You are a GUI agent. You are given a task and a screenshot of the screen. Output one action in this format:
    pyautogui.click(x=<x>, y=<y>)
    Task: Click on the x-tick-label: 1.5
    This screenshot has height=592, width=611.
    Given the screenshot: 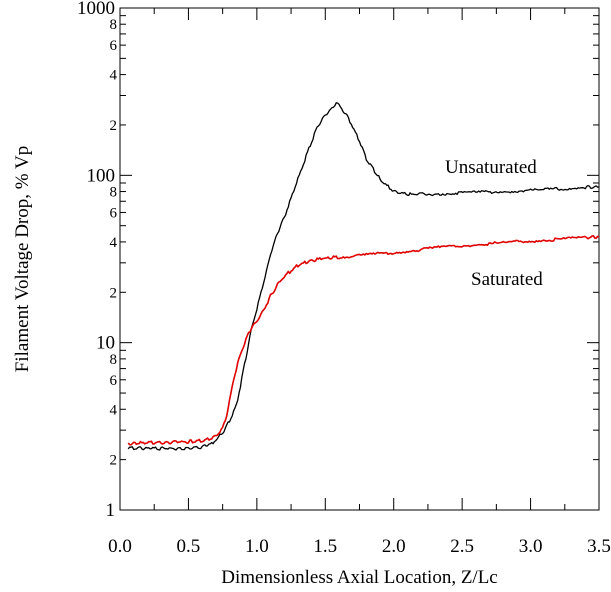 What is the action you would take?
    pyautogui.click(x=325, y=546)
    